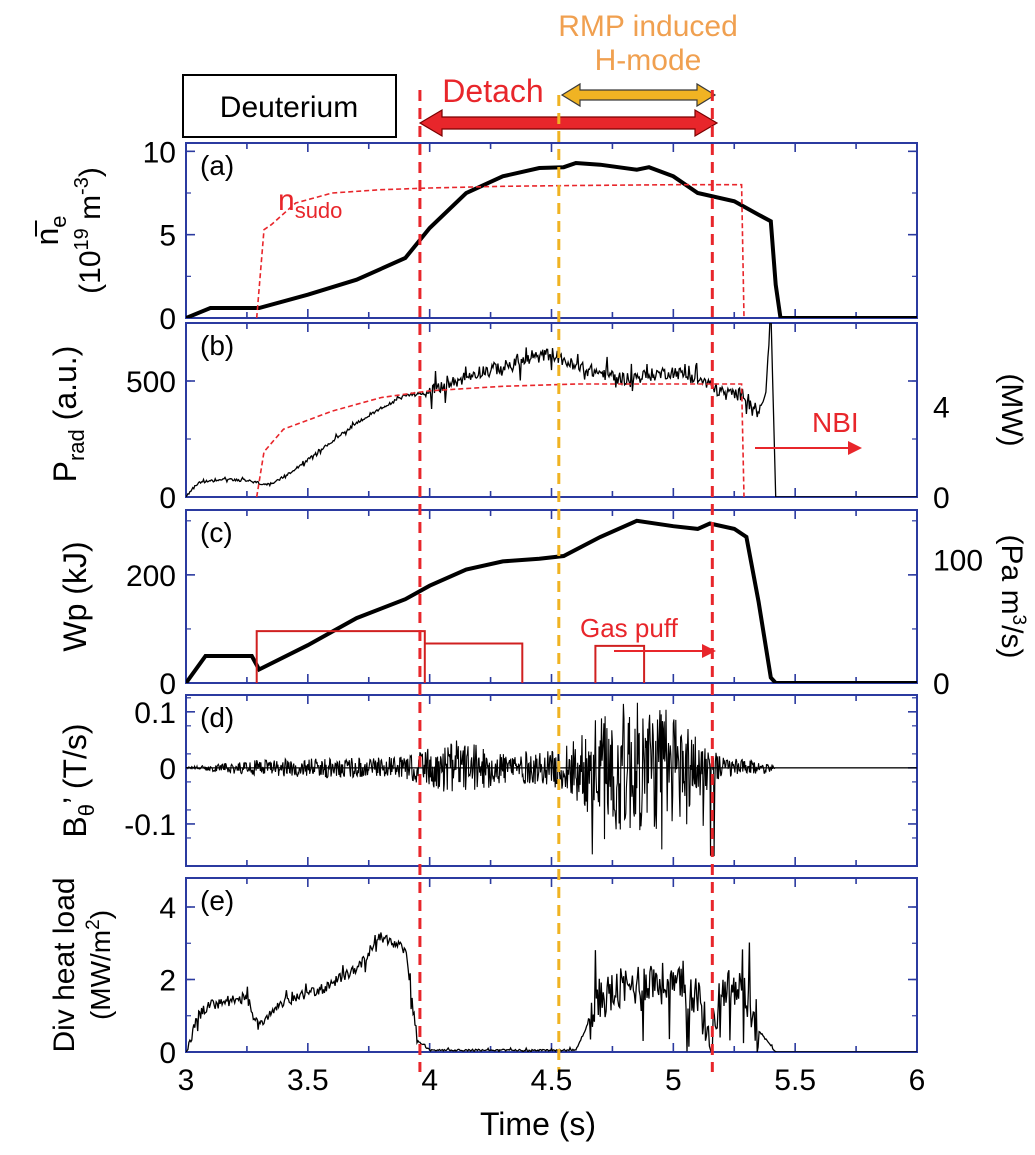 This screenshot has width=1035, height=1155. What do you see at coordinates (1011, 409) in the screenshot?
I see `y2-axis-label: (MW)` at bounding box center [1011, 409].